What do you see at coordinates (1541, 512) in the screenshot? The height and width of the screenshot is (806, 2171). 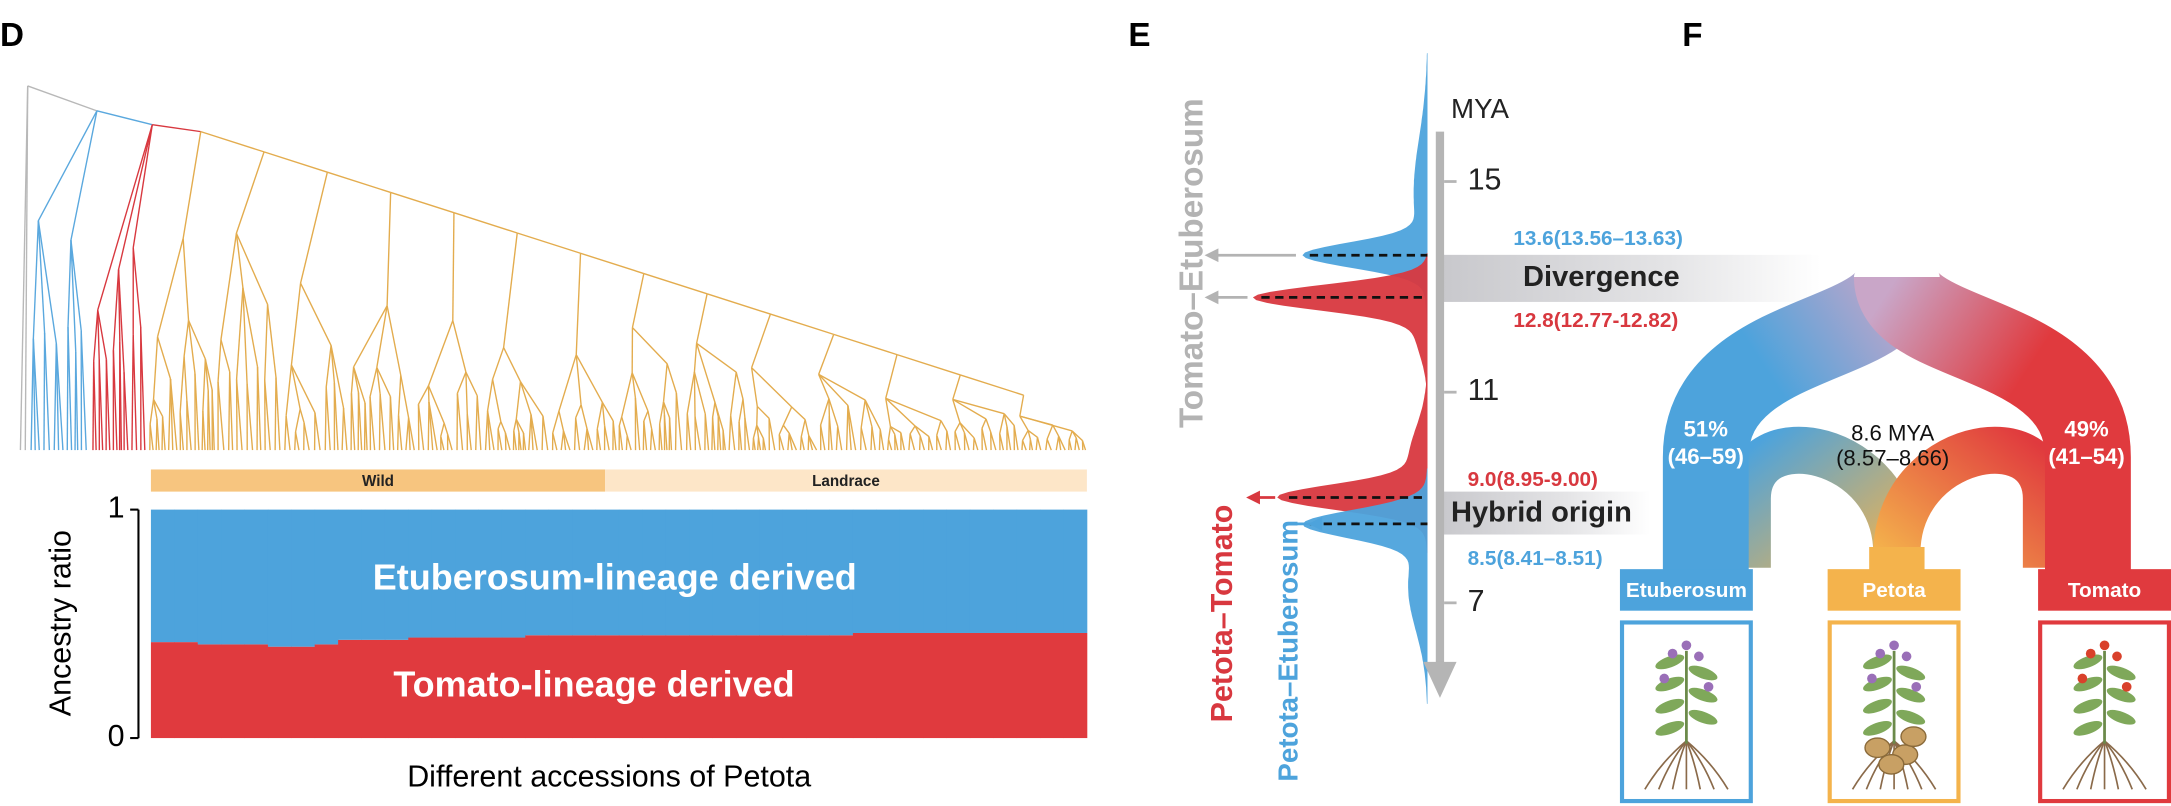 I see `band-label: Hybrid origin` at bounding box center [1541, 512].